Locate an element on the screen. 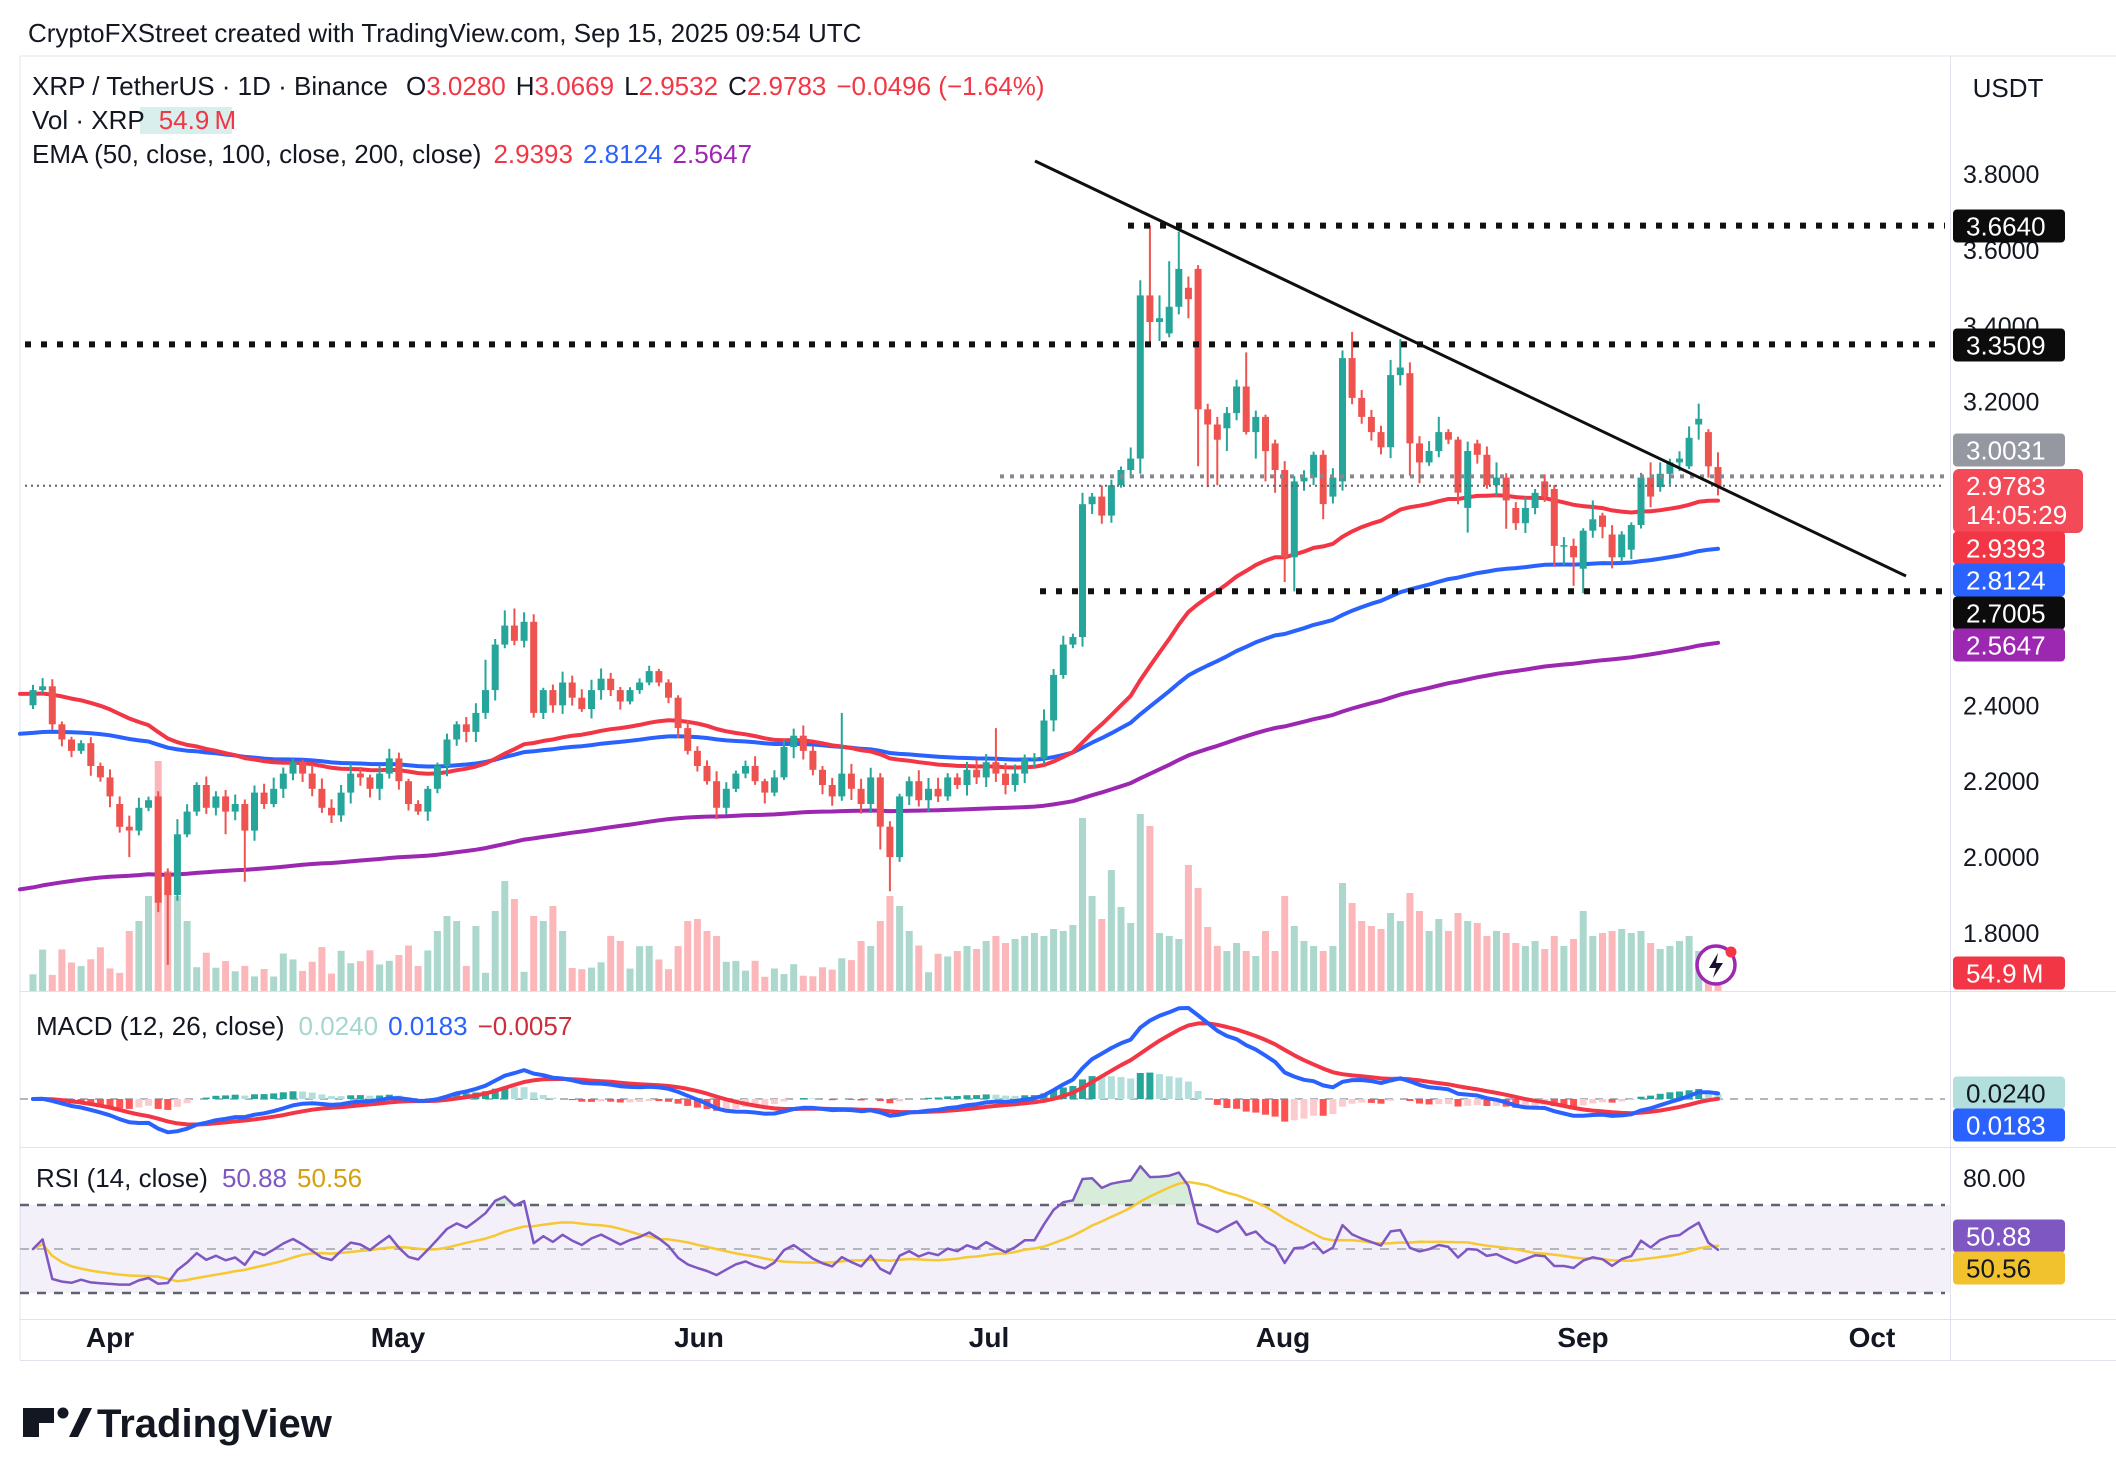 The image size is (2116, 1484). svg-text: Oct is located at coordinates (1872, 1337).